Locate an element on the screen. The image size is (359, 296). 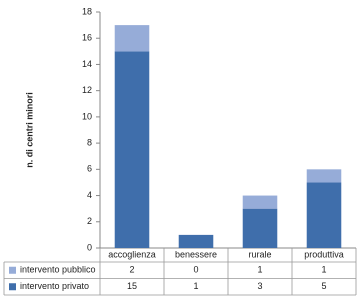
legend-label: intervento pubblico is located at coordinates (58, 270).